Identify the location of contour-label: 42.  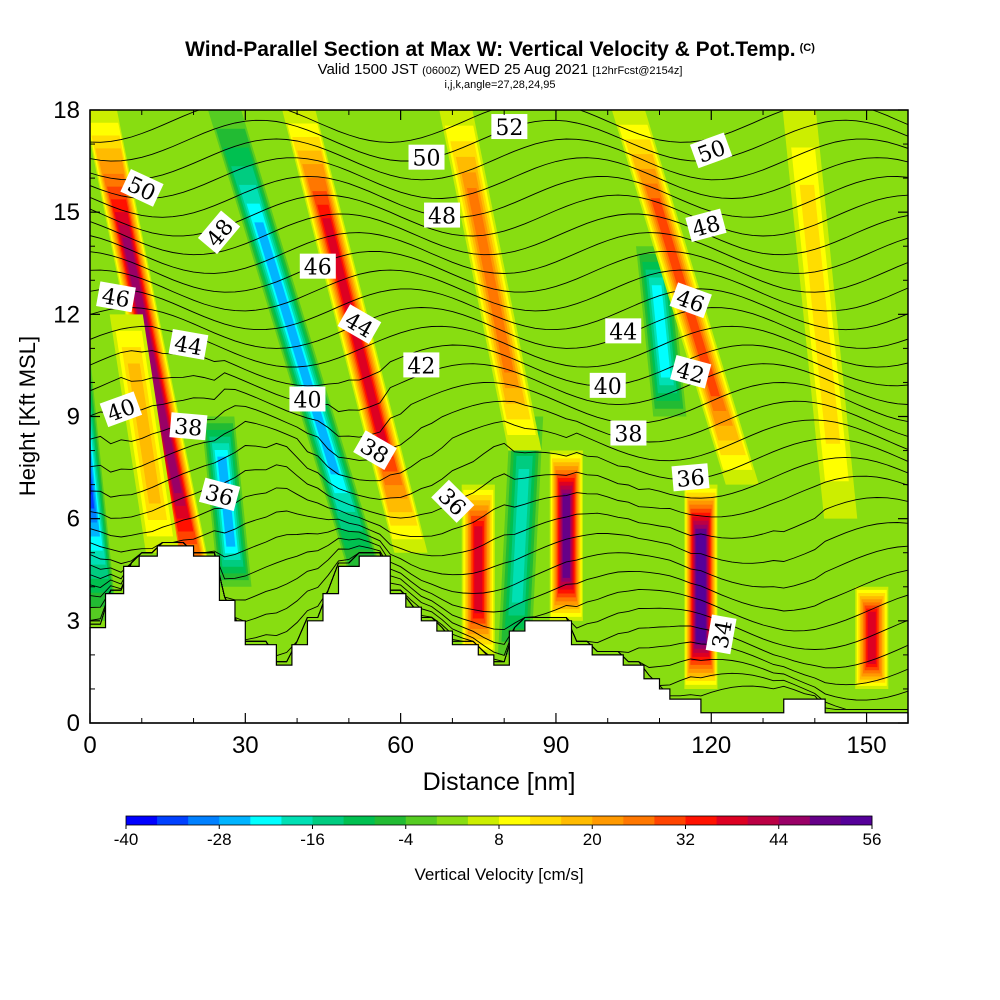
(421, 365).